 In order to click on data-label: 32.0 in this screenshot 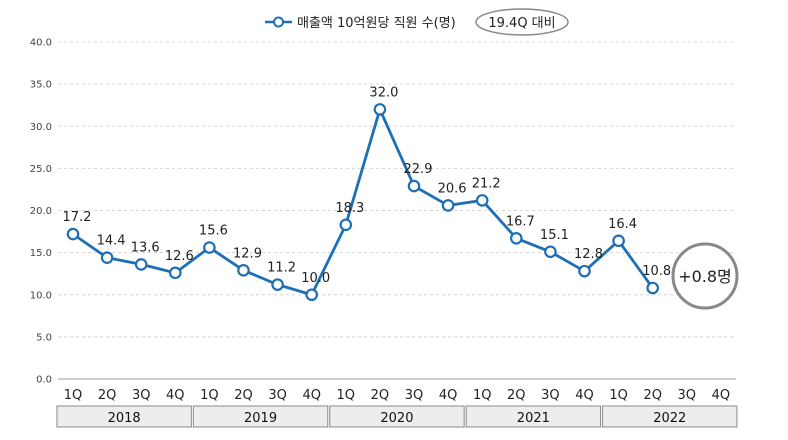, I will do `click(383, 92)`.